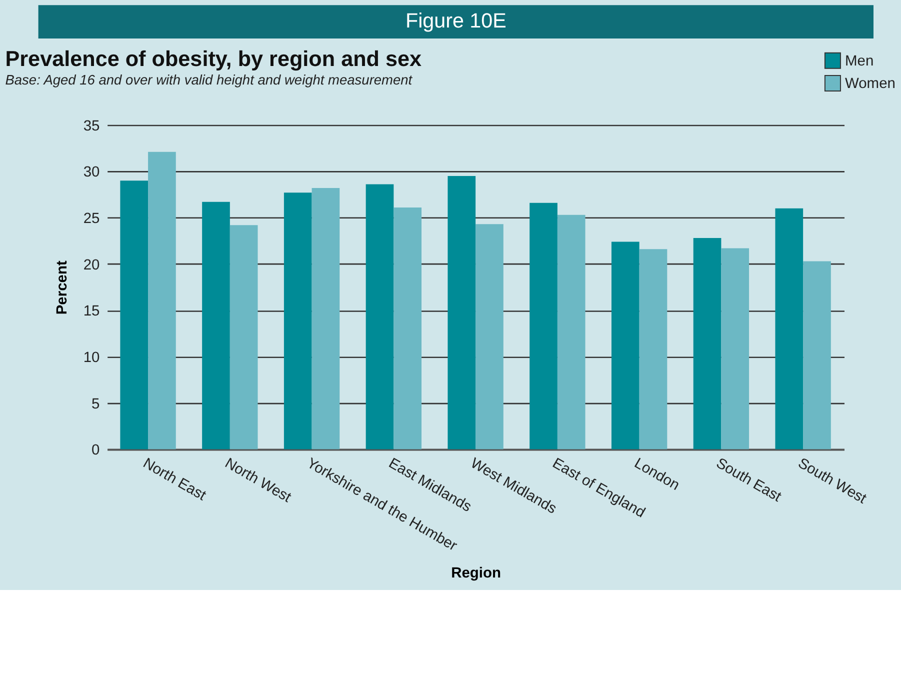 This screenshot has width=901, height=677. I want to click on y-tick-label: 5, so click(96, 404).